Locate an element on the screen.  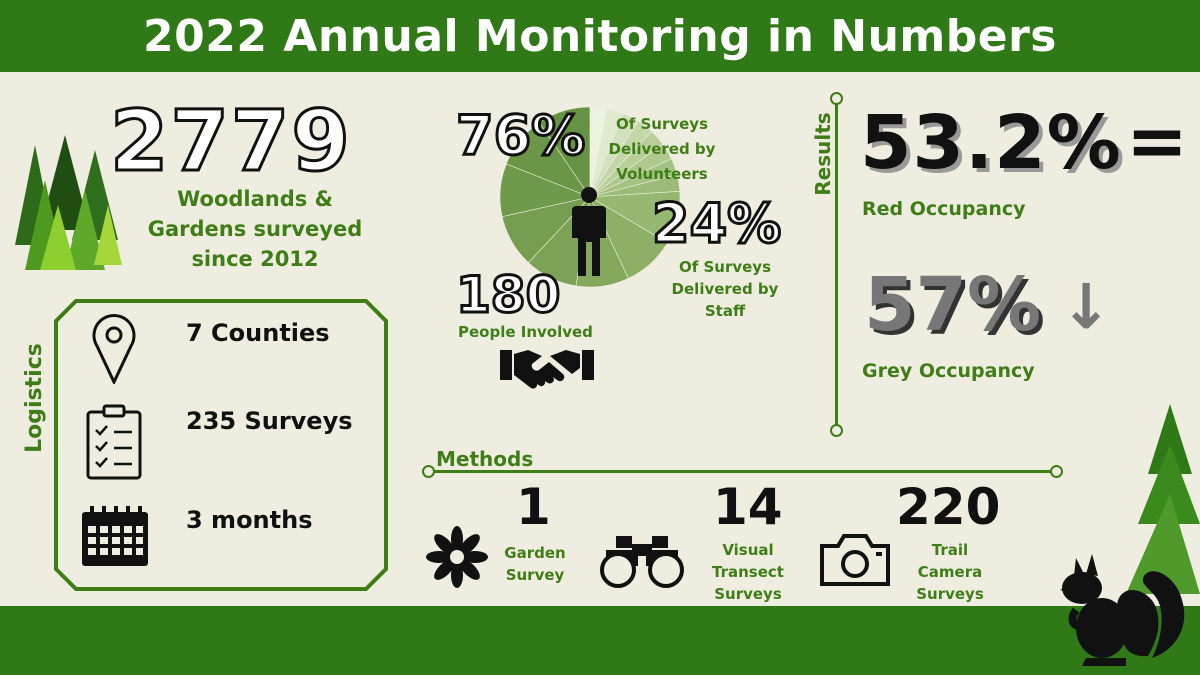
method-transect-label-line1: Visual is located at coordinates (748, 550).